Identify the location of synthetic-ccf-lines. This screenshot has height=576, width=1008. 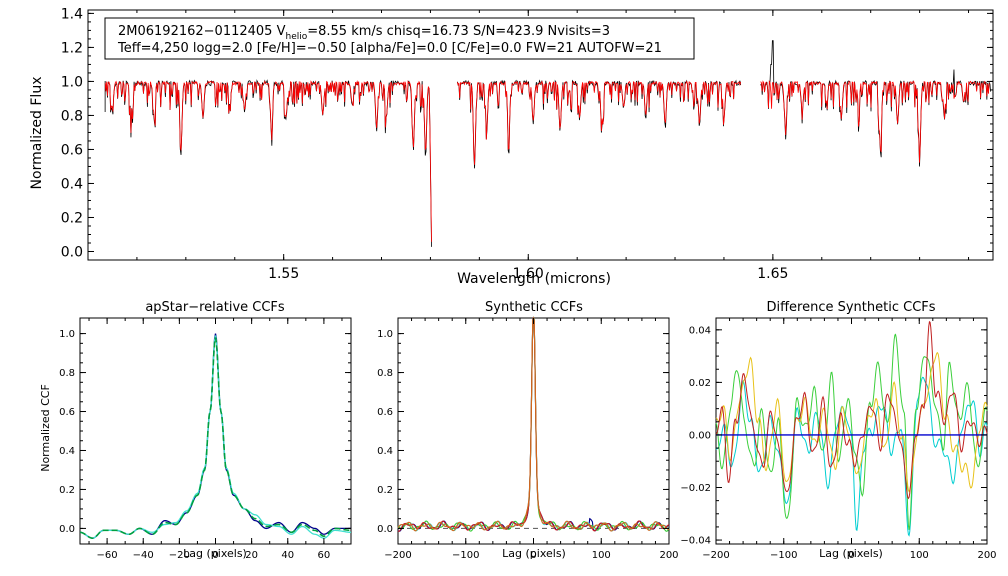
(533, 424).